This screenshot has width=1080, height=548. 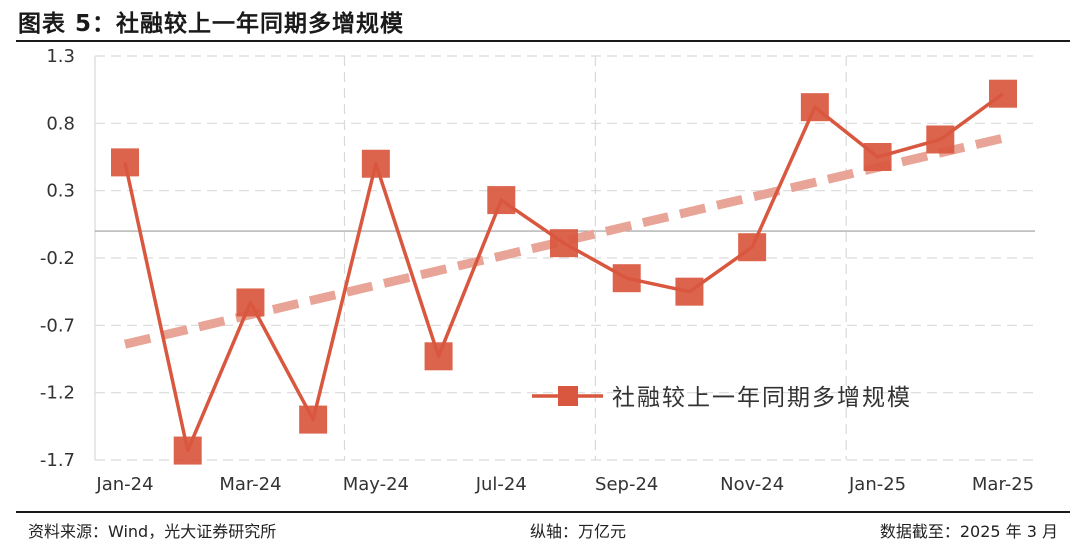 What do you see at coordinates (60, 123) in the screenshot?
I see `y-tick-label: 0.8` at bounding box center [60, 123].